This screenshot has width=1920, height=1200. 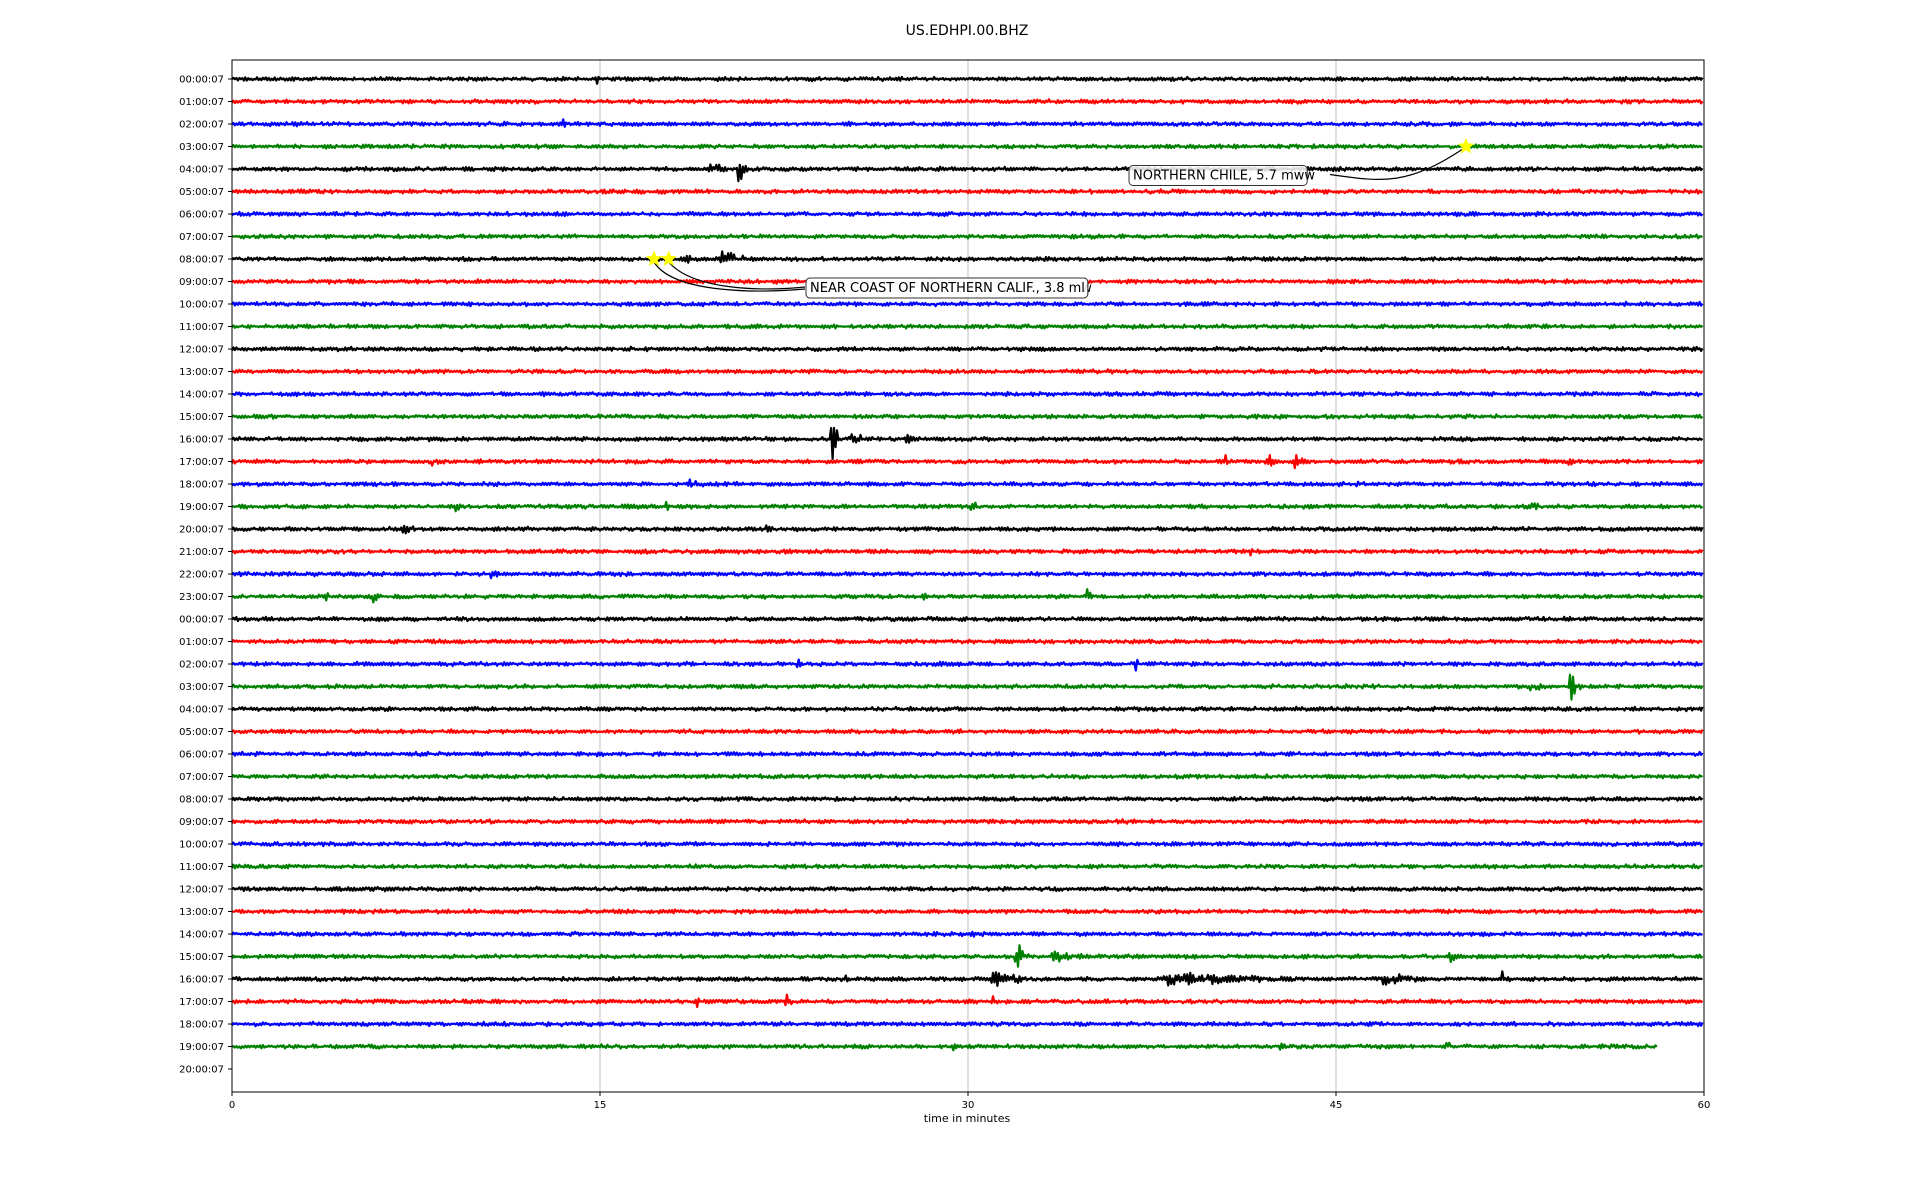 What do you see at coordinates (201, 755) in the screenshot?
I see `row-time-label: 06:00:07` at bounding box center [201, 755].